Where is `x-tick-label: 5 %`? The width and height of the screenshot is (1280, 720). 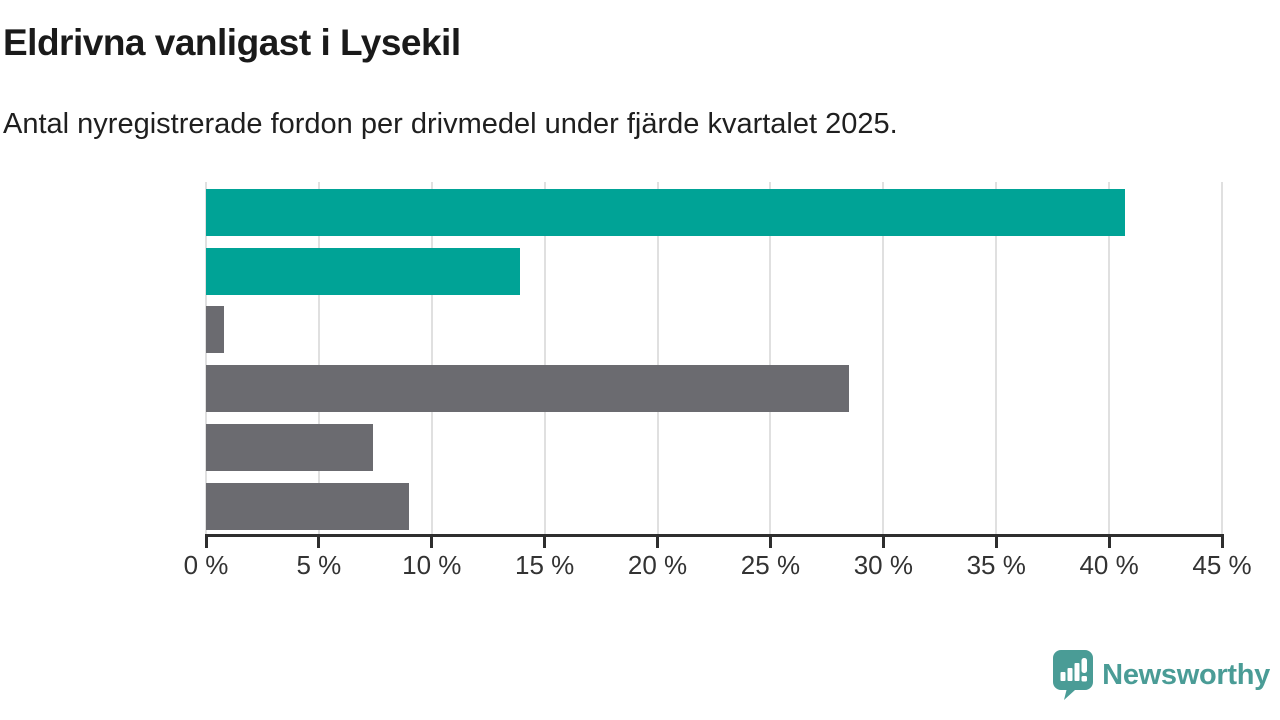
x-tick-label: 5 % is located at coordinates (319, 565).